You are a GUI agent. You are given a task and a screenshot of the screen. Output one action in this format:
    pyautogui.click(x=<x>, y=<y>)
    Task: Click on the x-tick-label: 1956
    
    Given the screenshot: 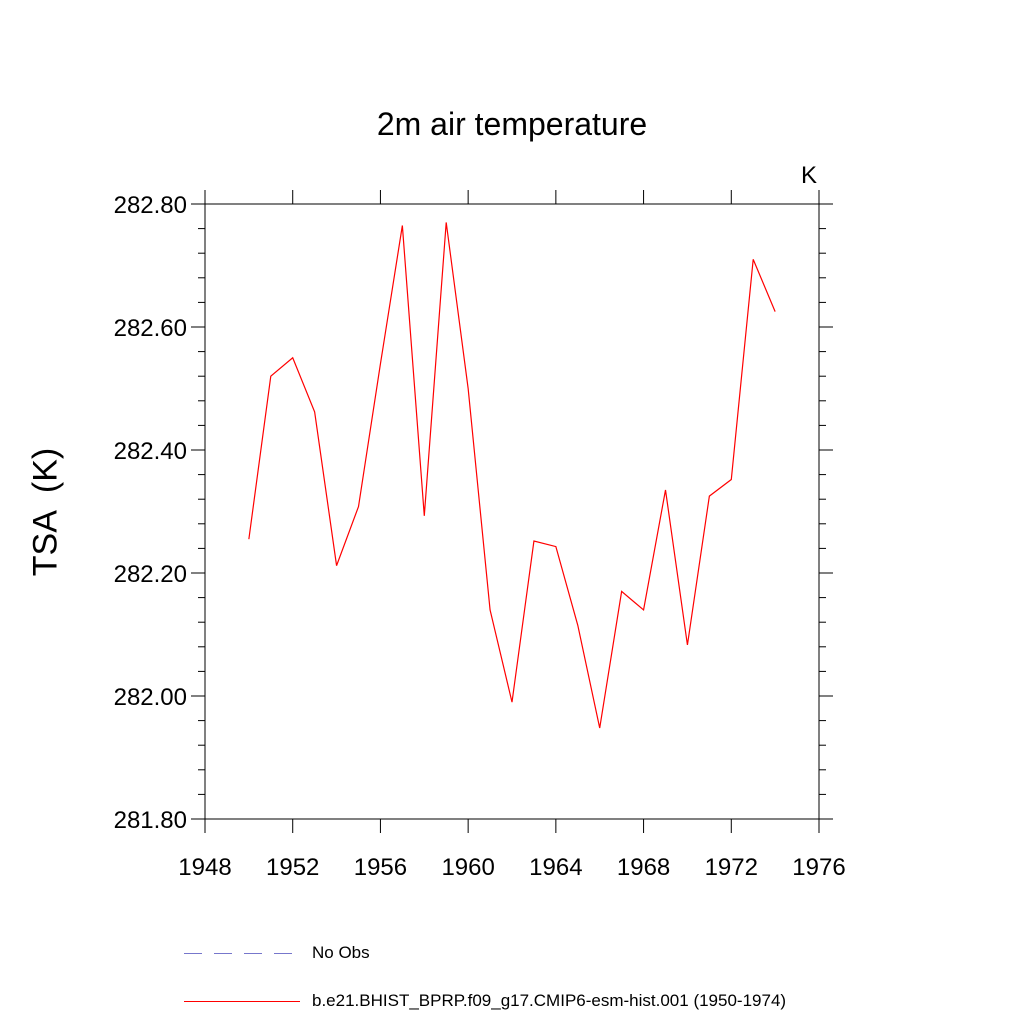 What is the action you would take?
    pyautogui.click(x=380, y=867)
    